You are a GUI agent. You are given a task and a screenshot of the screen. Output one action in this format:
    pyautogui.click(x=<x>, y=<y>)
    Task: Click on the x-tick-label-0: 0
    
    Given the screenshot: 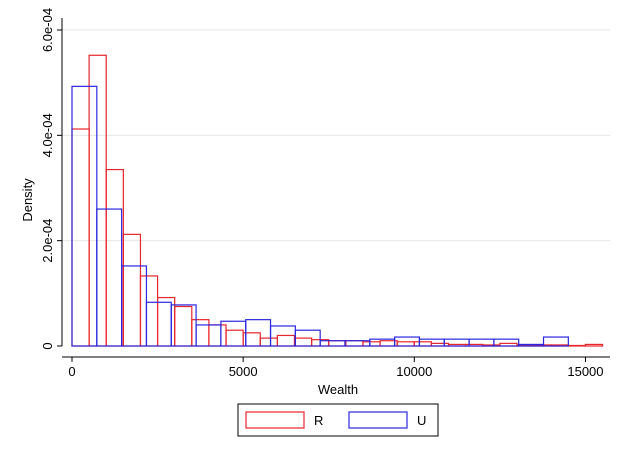 What is the action you would take?
    pyautogui.click(x=71, y=371)
    